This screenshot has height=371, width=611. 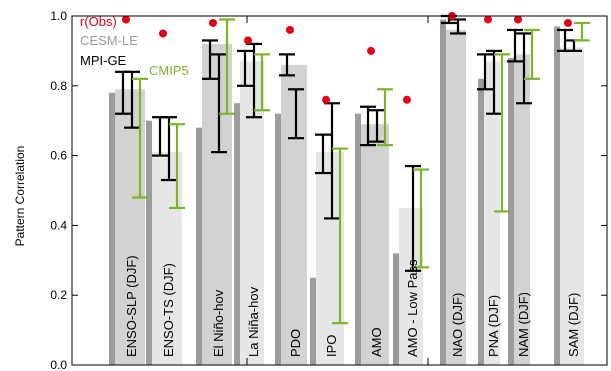 What do you see at coordinates (253, 321) in the screenshot?
I see `category-label: La Niña-hov` at bounding box center [253, 321].